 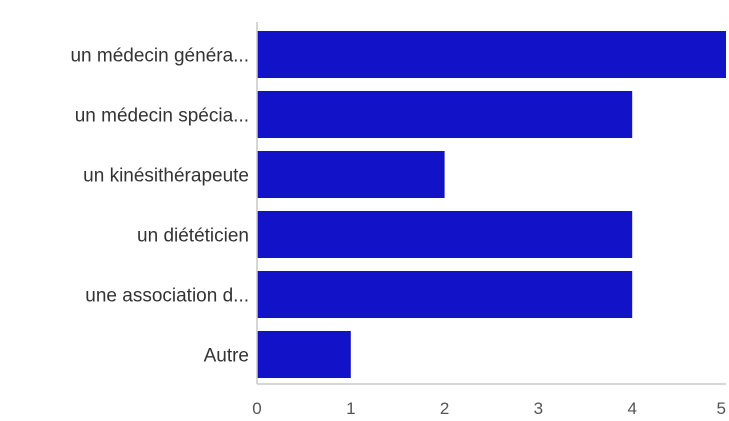 I want to click on category-label: un kinésithérapeute, so click(x=166, y=176).